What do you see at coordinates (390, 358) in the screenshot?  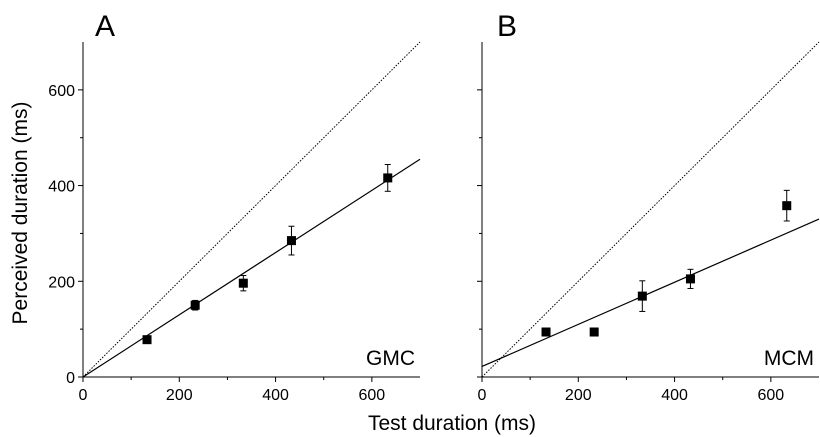 I see `subject-label: GMC` at bounding box center [390, 358].